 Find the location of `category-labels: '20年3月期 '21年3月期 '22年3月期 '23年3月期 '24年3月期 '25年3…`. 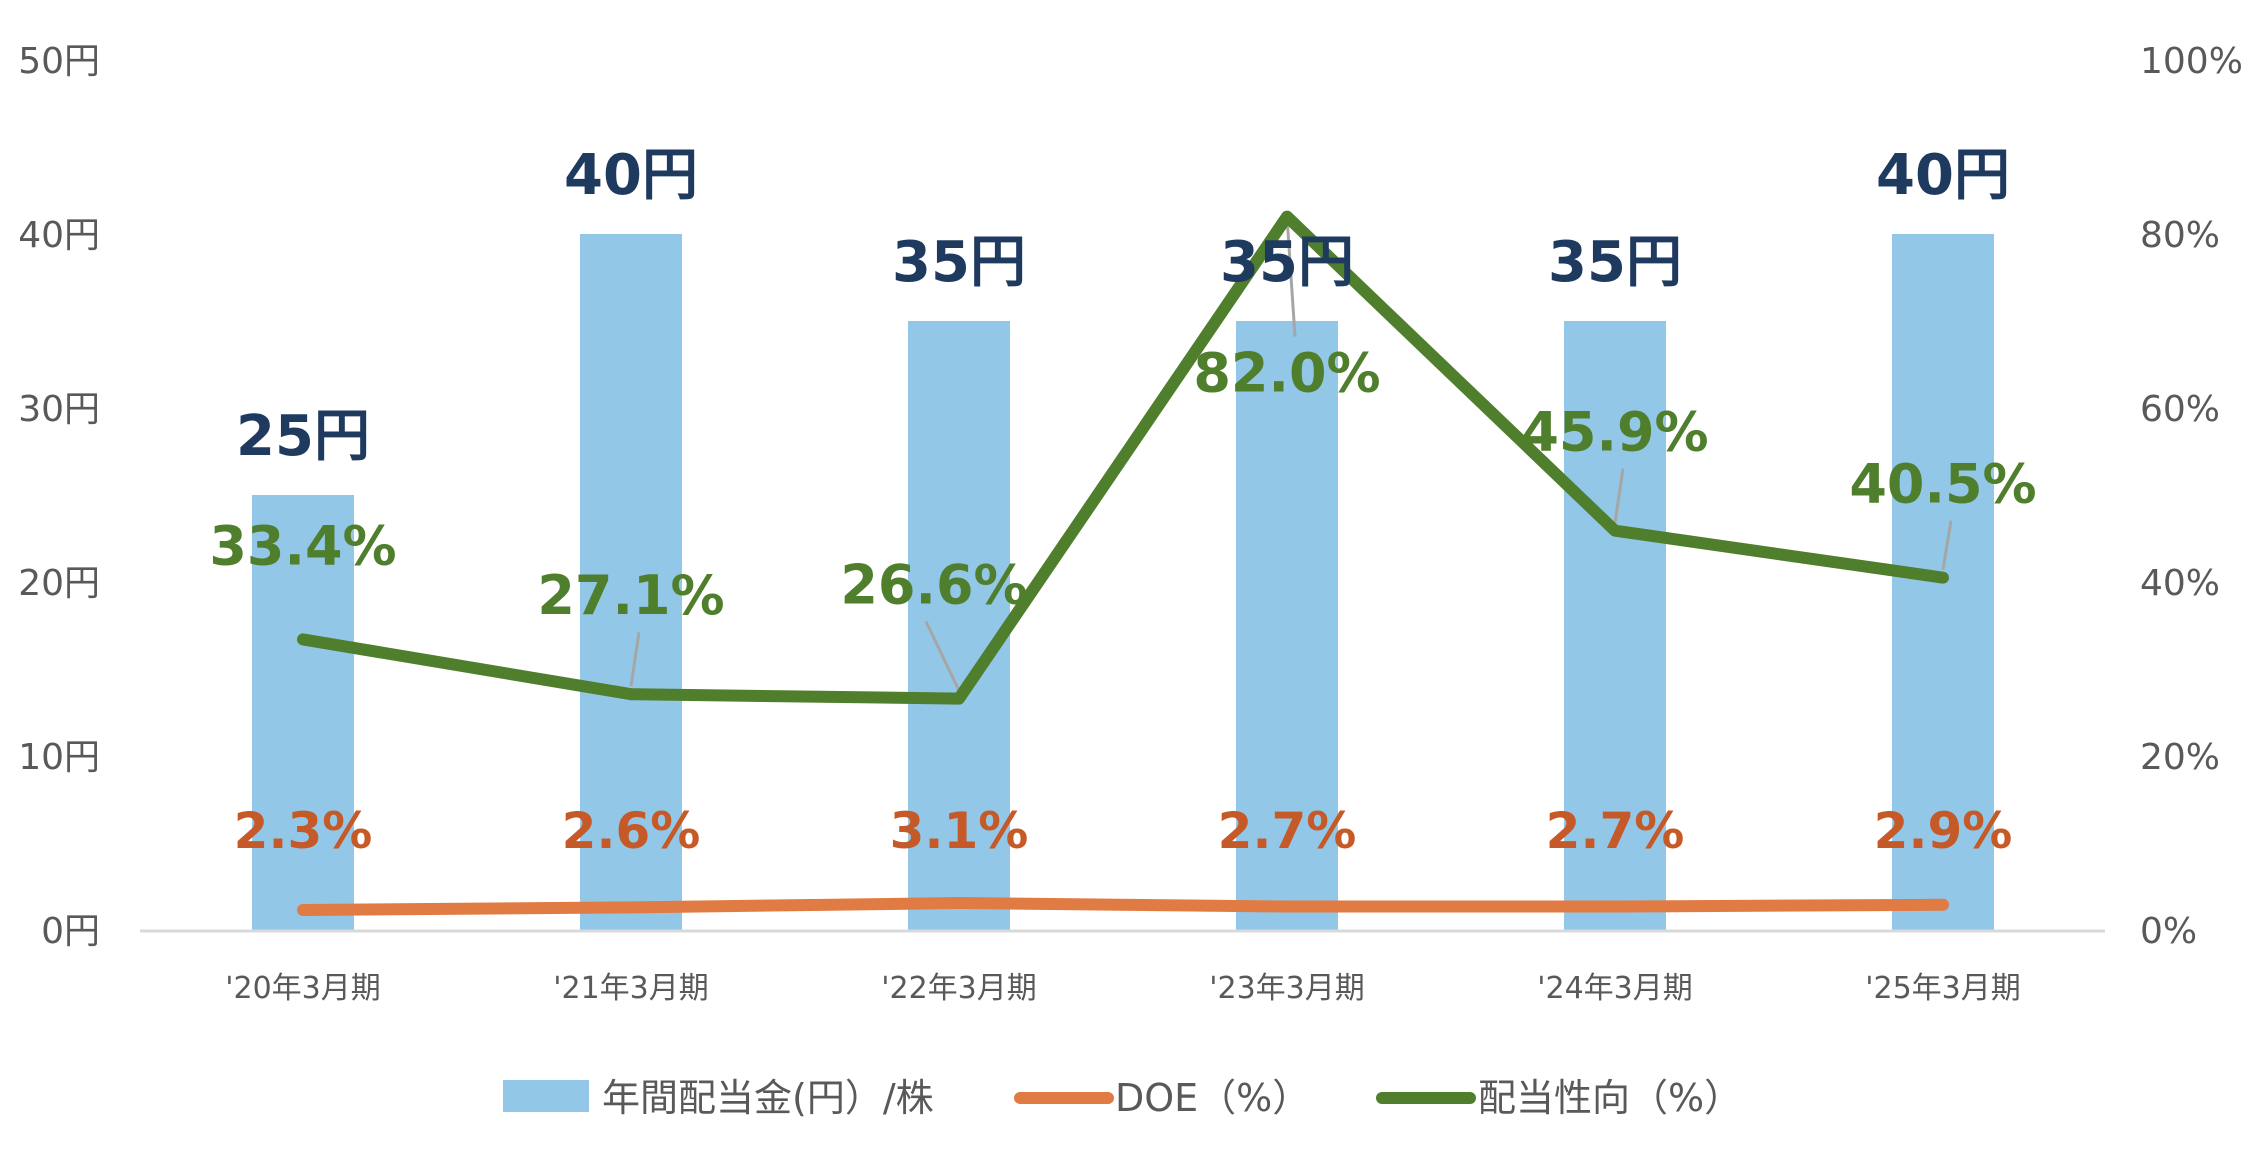

category-labels: '20年3月期 '21年3月期 '22年3月期 '23年3月期 '24年3月期 '25年3… is located at coordinates (1123, 988).